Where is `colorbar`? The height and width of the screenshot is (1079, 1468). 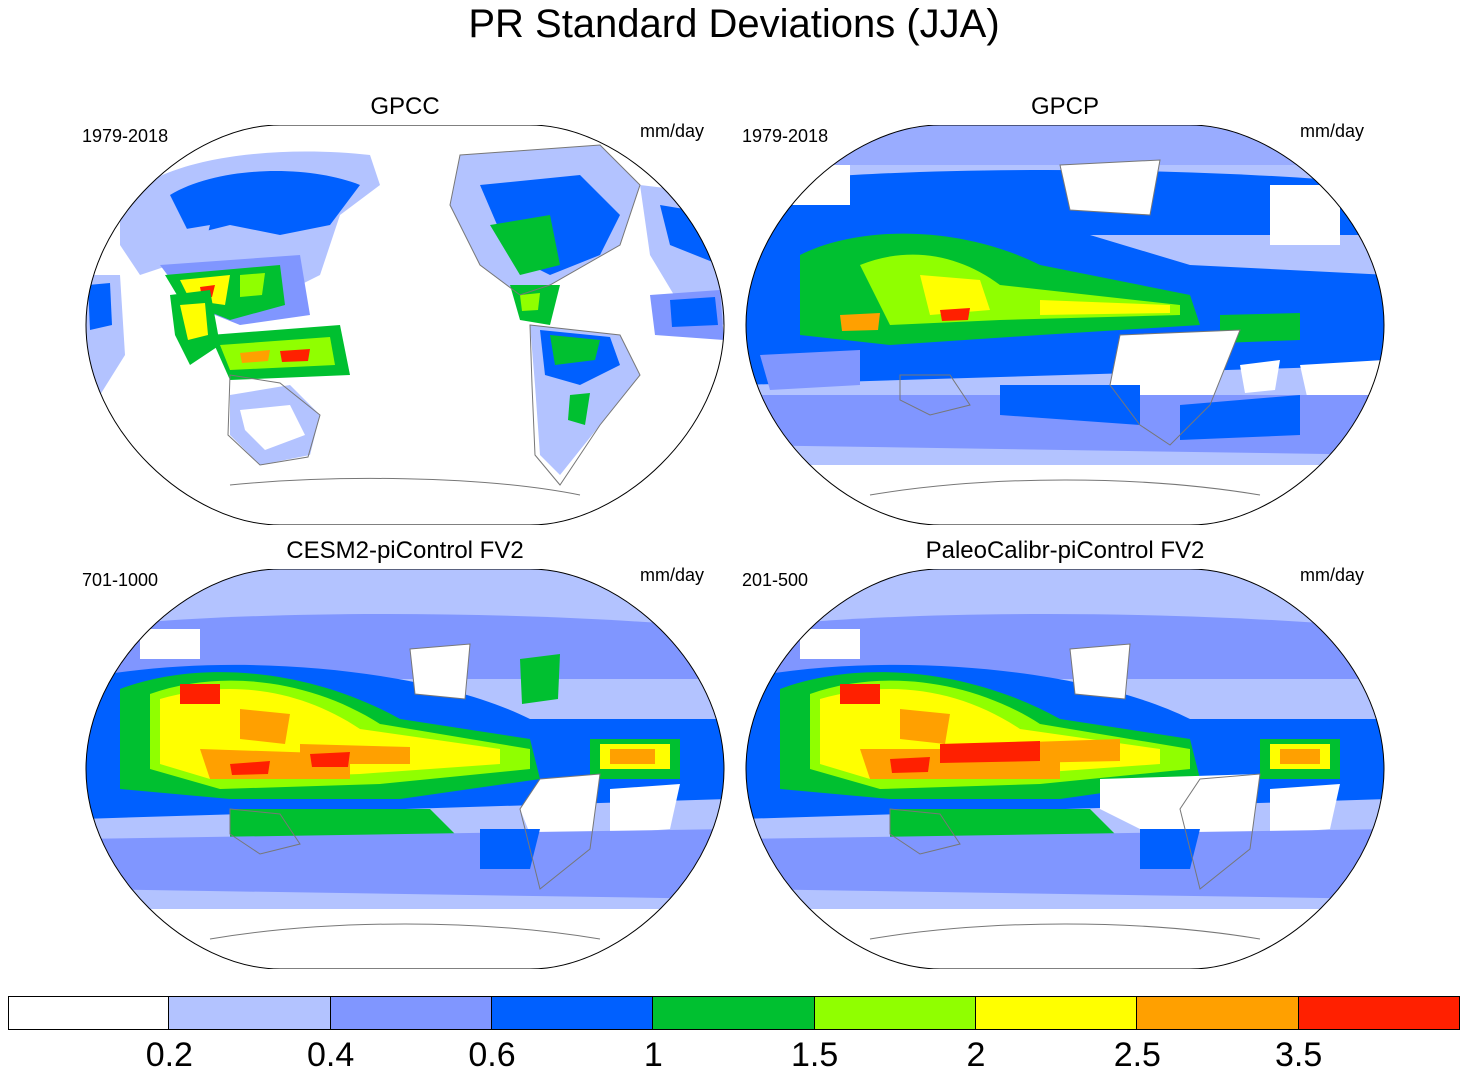 colorbar is located at coordinates (734, 1013).